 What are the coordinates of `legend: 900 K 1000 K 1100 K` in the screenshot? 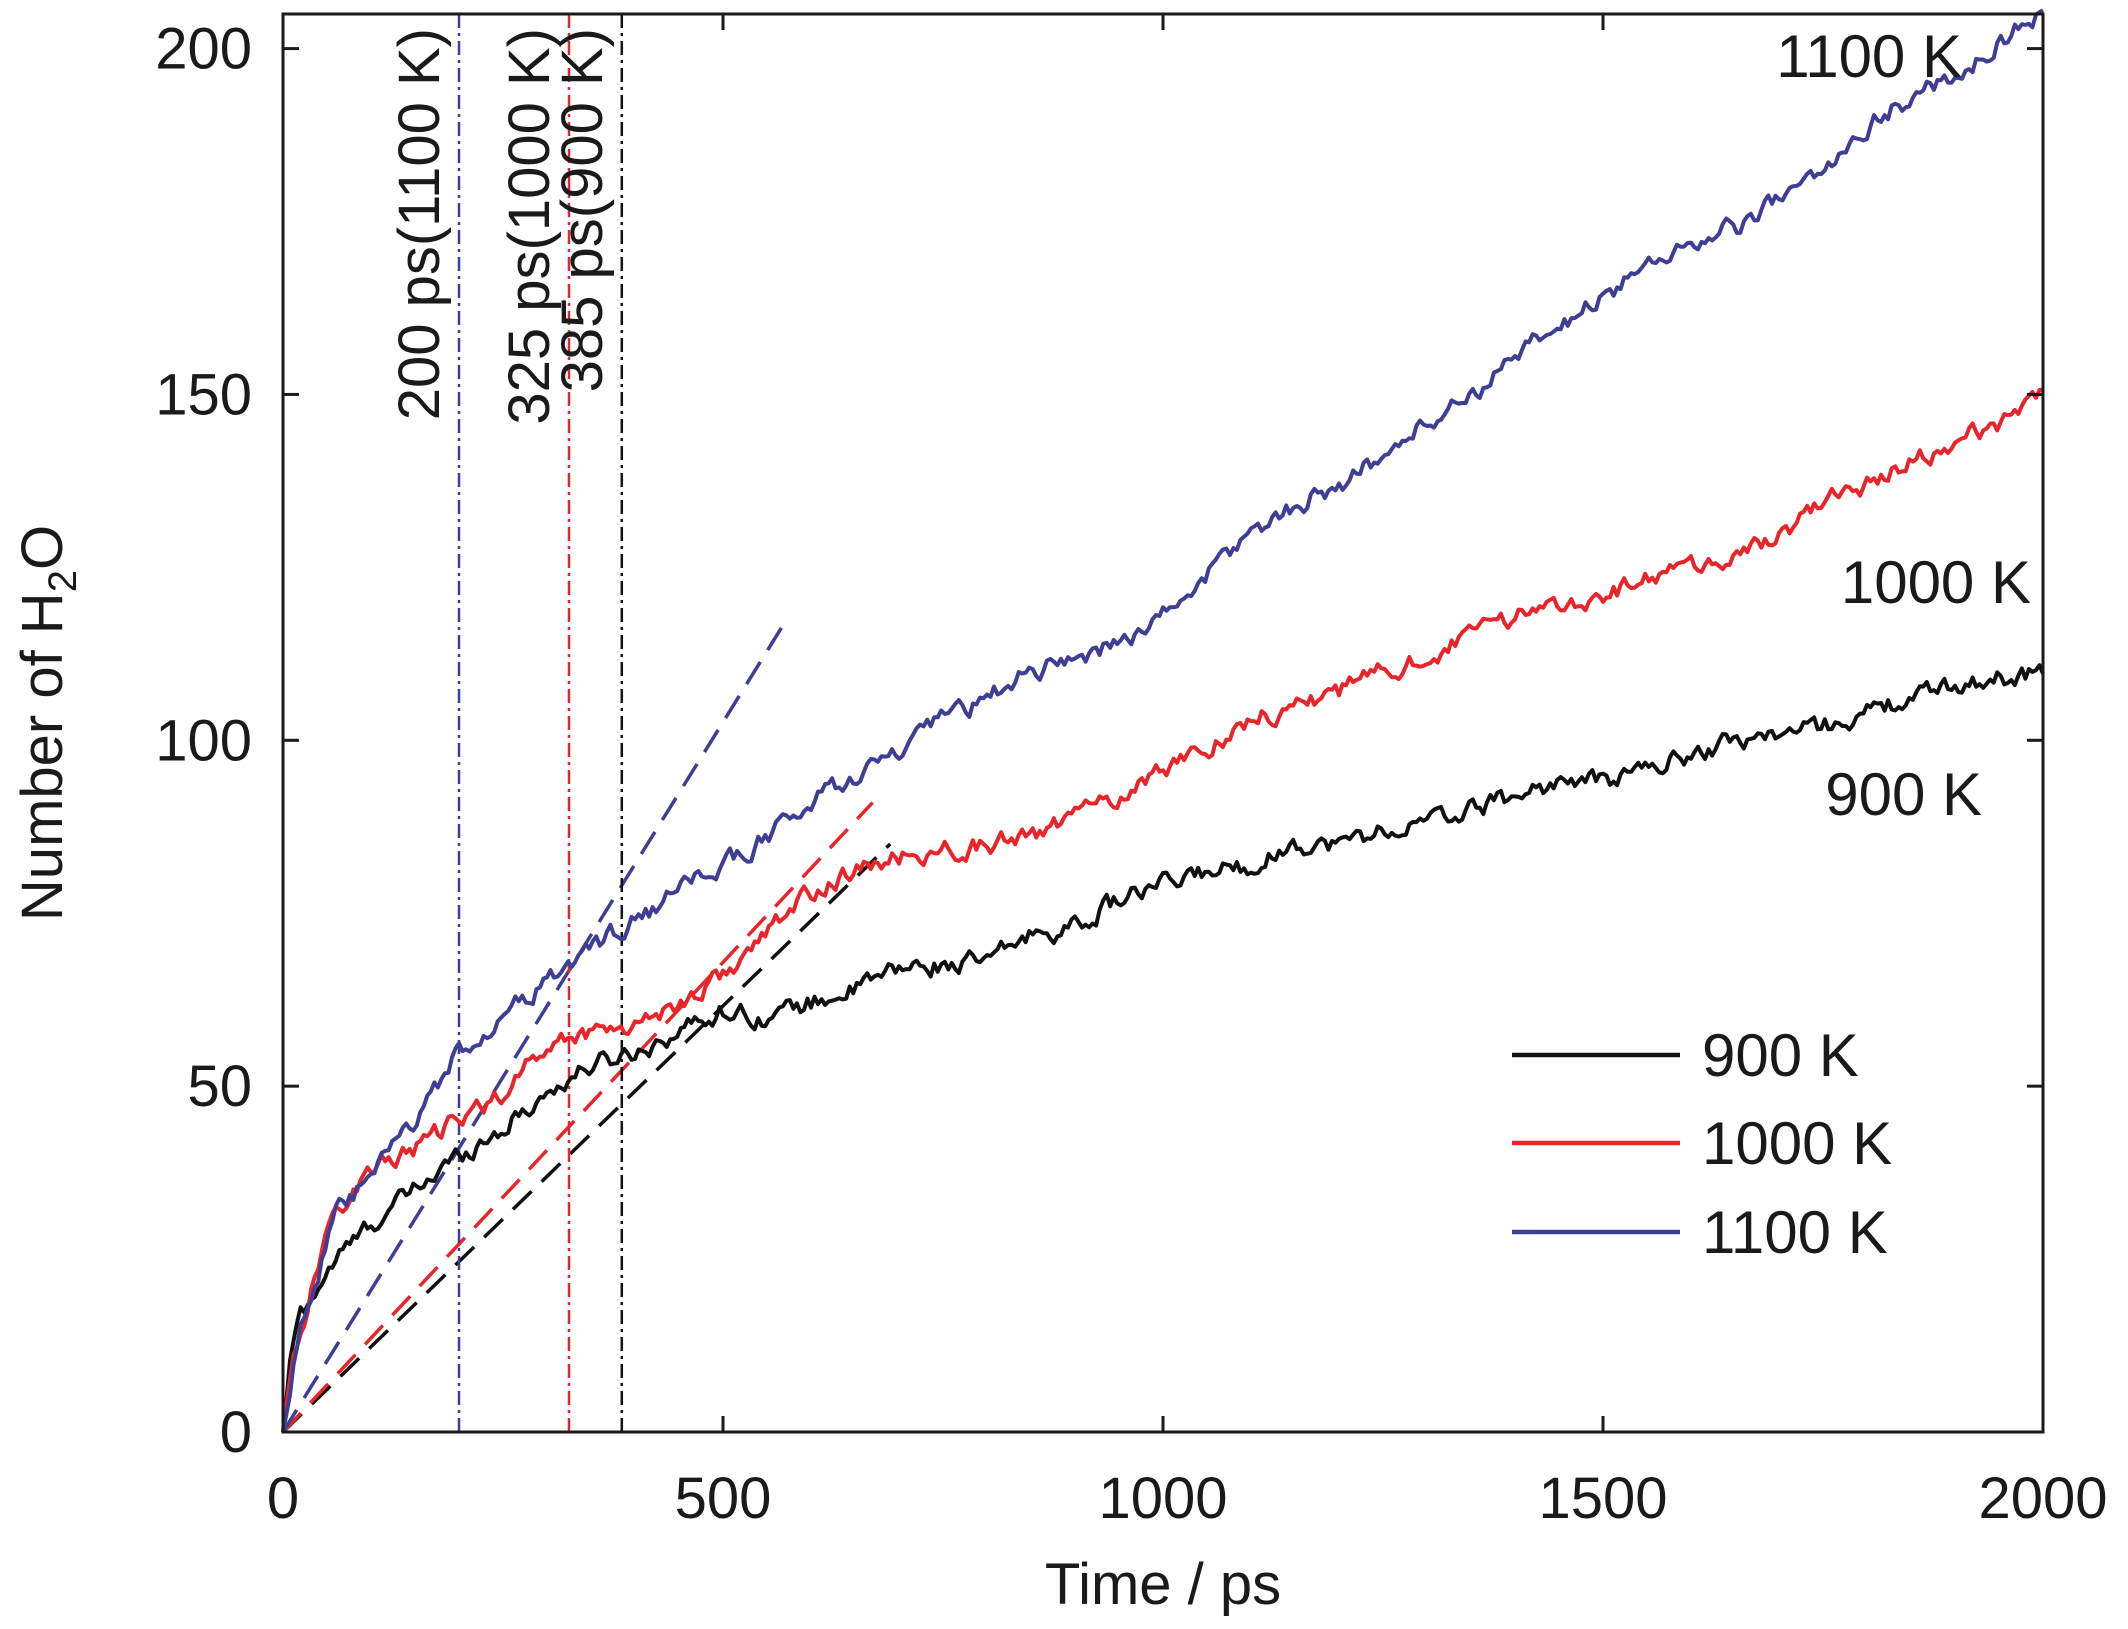 It's located at (1702, 1144).